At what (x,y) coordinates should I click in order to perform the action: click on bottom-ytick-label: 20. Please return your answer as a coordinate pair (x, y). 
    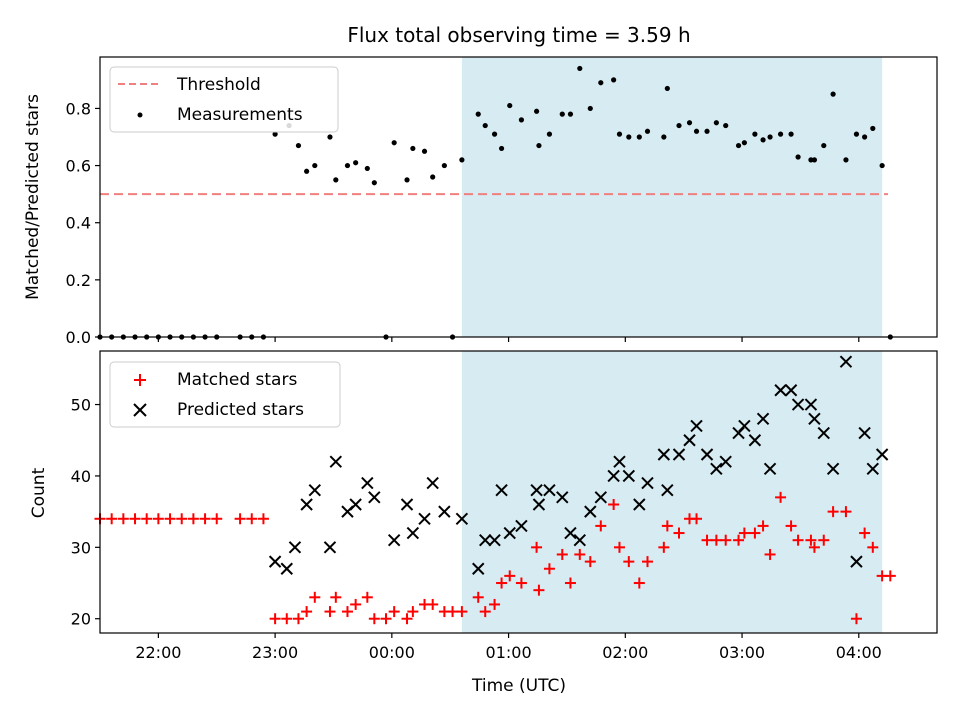
    Looking at the image, I should click on (81, 619).